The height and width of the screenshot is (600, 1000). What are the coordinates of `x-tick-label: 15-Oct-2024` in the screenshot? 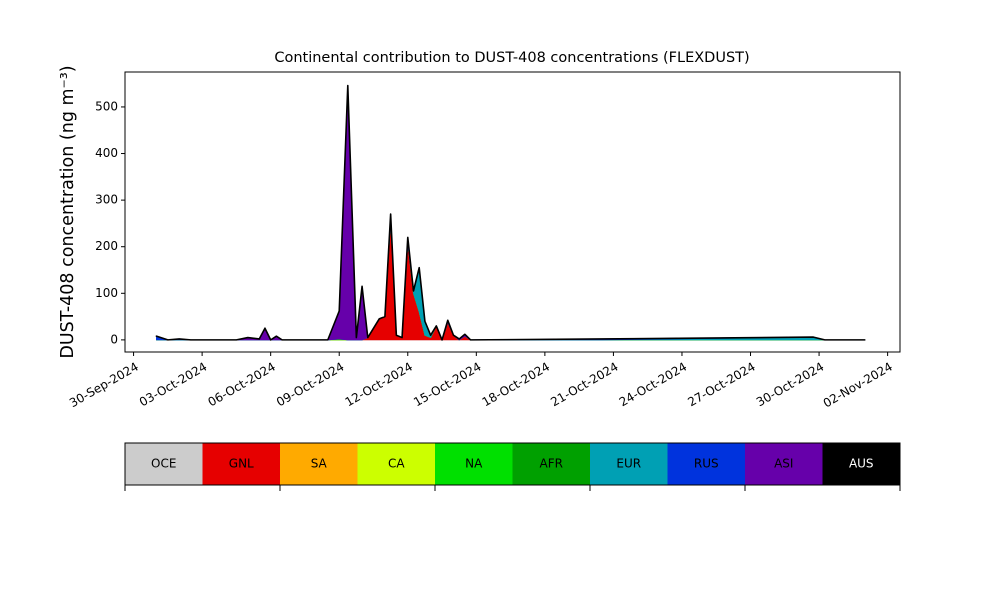 It's located at (447, 385).